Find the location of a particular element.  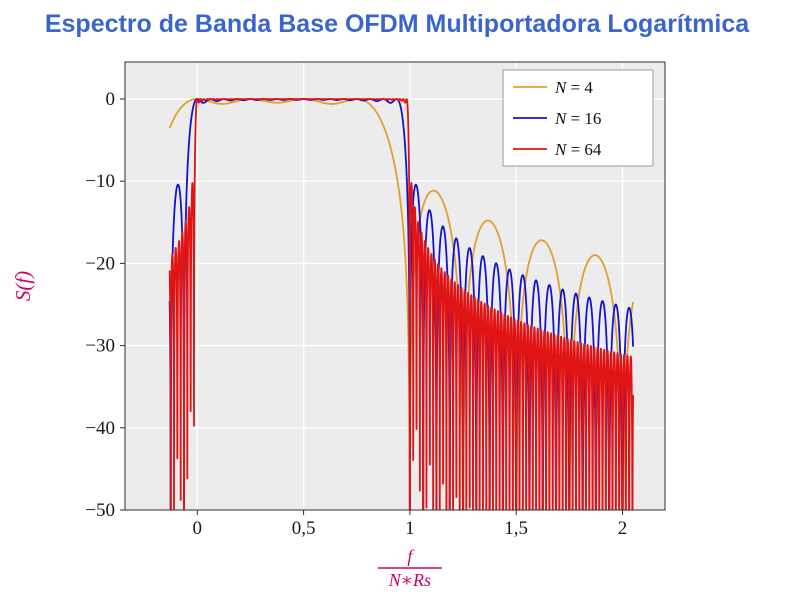

y-tick-label: −20 is located at coordinates (100, 263).